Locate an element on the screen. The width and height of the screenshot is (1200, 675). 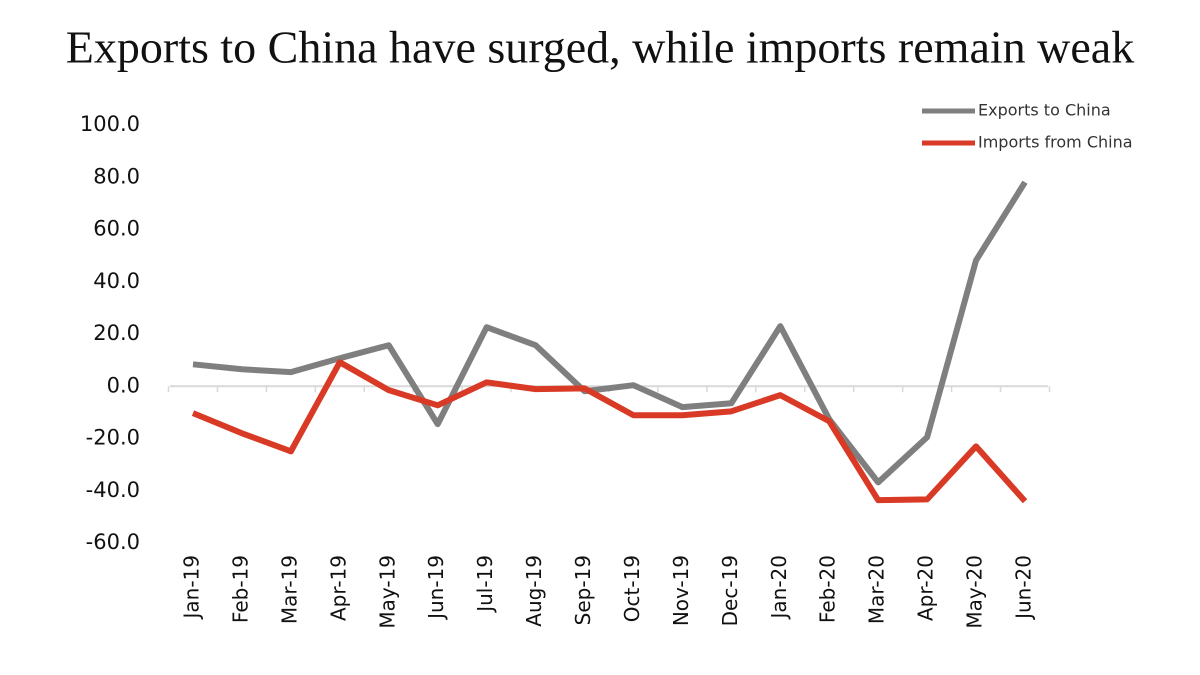
y-tick-label: -20.0 is located at coordinates (113, 438).